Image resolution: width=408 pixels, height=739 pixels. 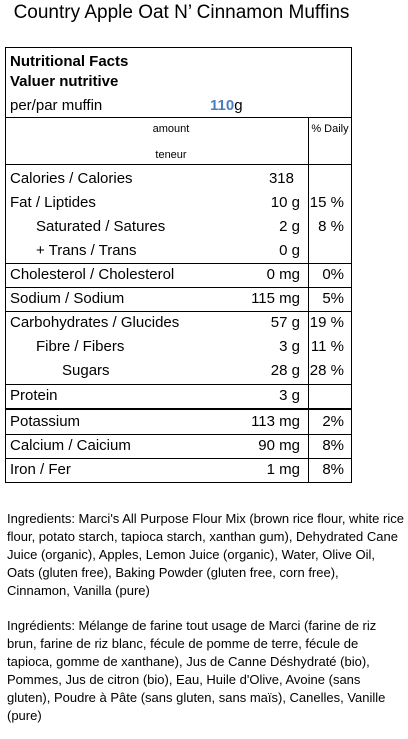 What do you see at coordinates (178, 275) in the screenshot?
I see `row-cholesterol: Cholesterol / Cholesterol 0 mg 0%` at bounding box center [178, 275].